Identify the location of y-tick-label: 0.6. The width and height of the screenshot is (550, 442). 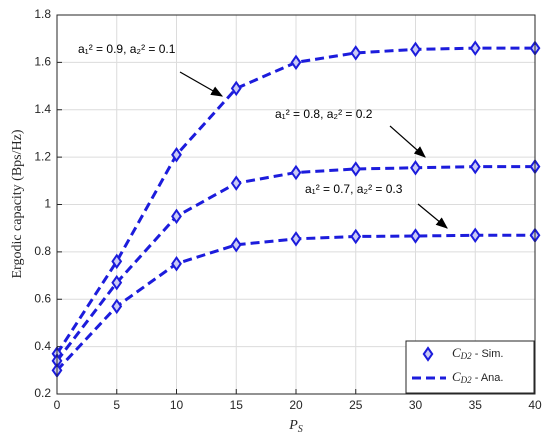
(42, 298).